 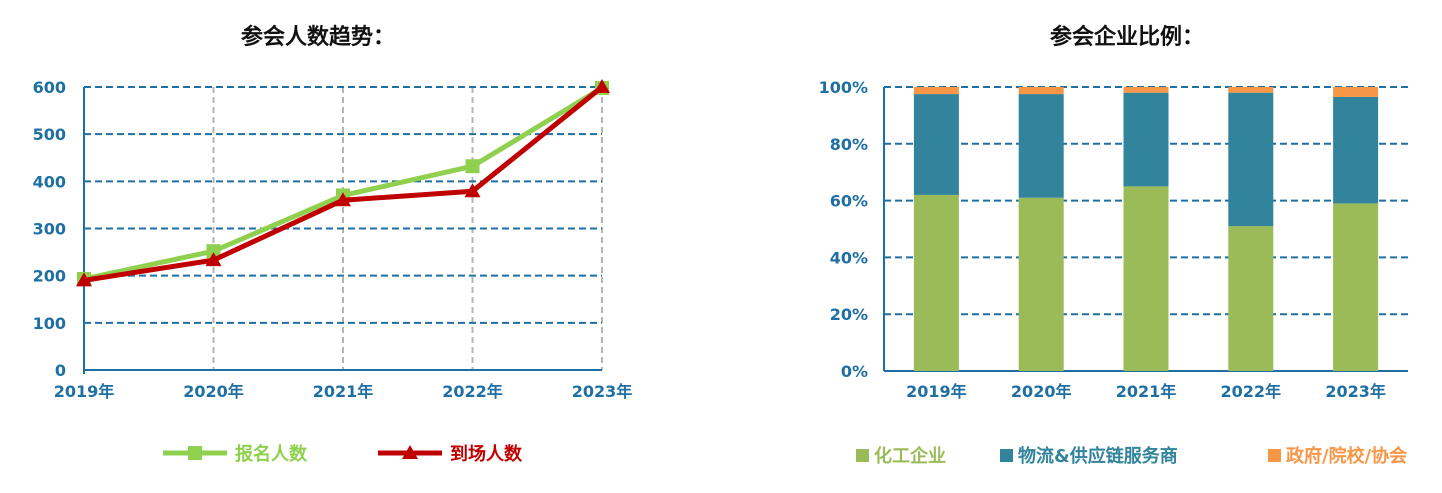 I want to click on bar-x-tick-label: 2023年, so click(x=1355, y=391).